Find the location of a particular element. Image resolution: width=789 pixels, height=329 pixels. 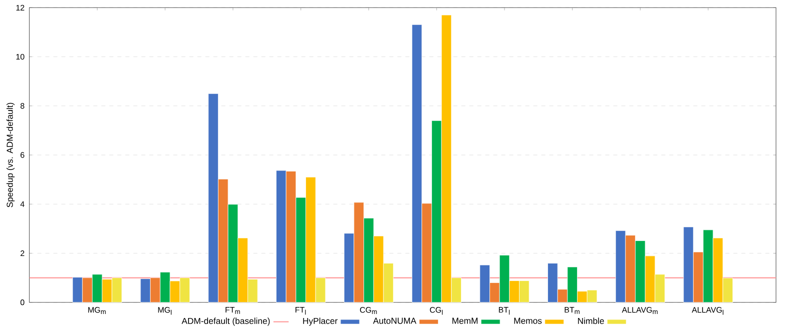

y-tick-label: 2 is located at coordinates (22, 253).